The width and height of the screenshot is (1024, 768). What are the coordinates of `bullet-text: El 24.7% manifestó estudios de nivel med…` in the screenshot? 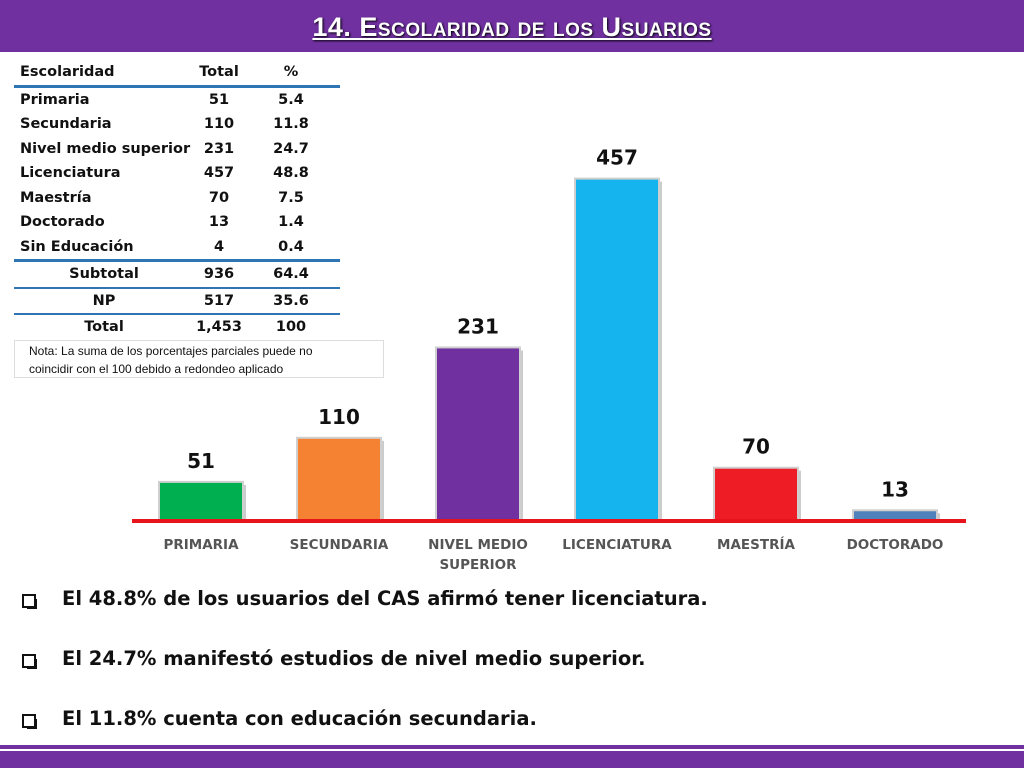 It's located at (354, 658).